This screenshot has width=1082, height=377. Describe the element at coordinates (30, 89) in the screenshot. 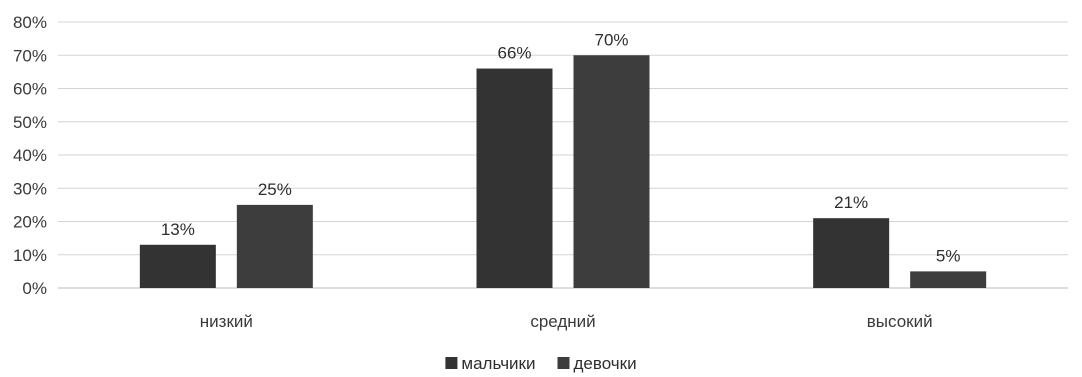

I see `y-tick-label: 60%` at that location.